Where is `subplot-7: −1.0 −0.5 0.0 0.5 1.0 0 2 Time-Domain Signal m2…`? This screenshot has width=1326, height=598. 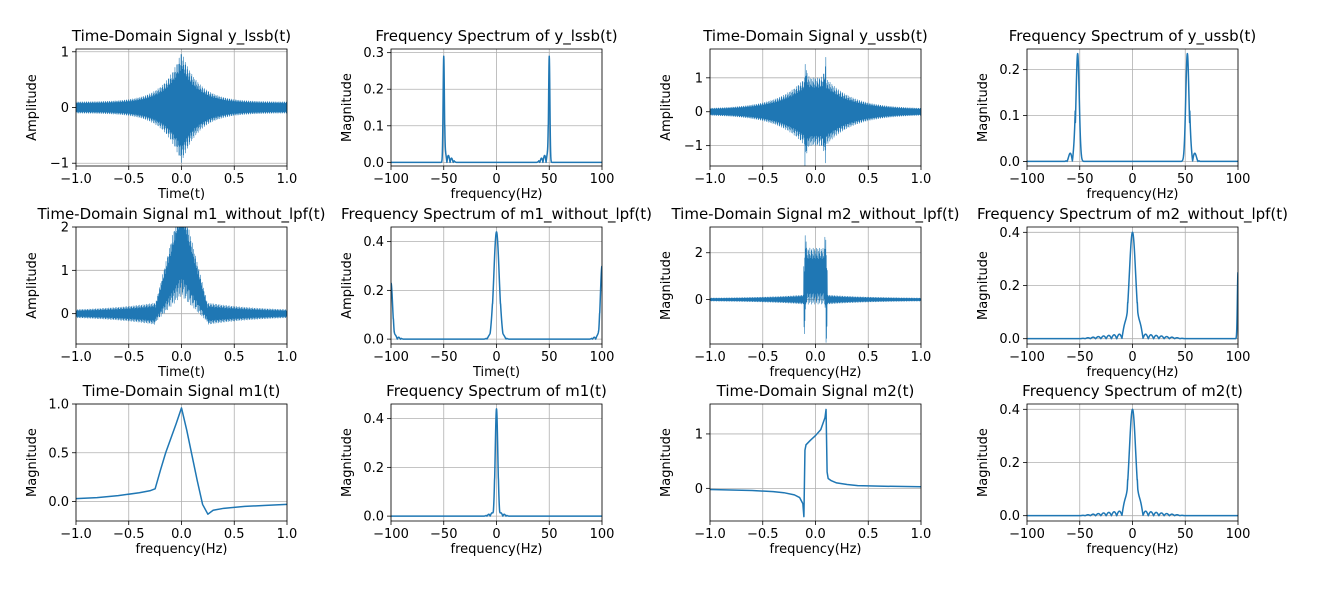 subplot-7: −1.0 −0.5 0.0 0.5 1.0 0 2 Time-Domain Signal m2… is located at coordinates (809, 292).